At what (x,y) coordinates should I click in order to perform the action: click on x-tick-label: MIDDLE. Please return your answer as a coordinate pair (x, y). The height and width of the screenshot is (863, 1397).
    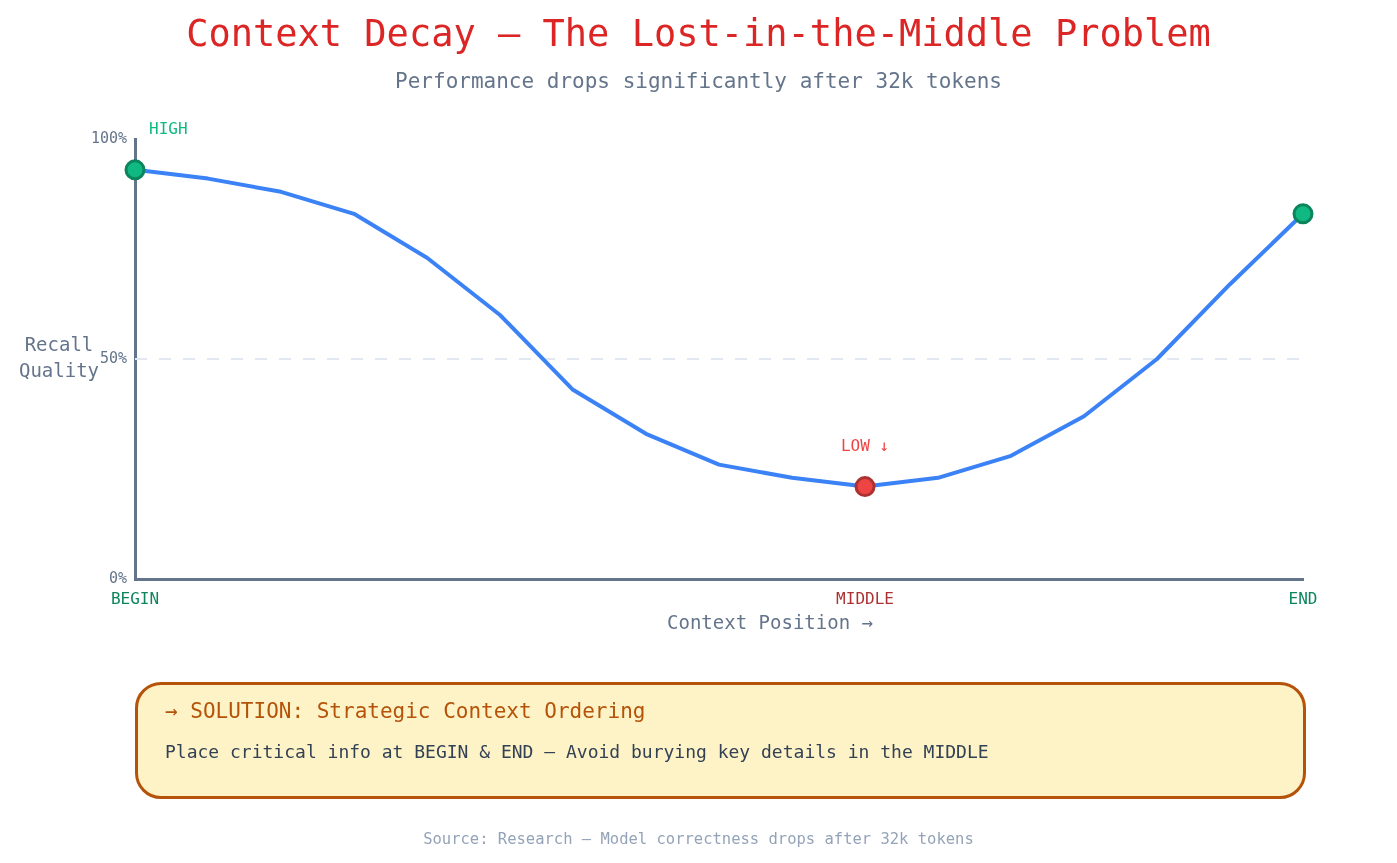
    Looking at the image, I should click on (865, 598).